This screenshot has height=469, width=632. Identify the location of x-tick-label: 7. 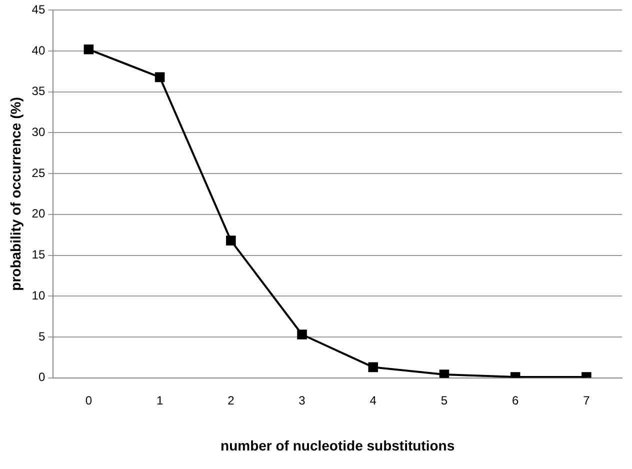
(586, 400).